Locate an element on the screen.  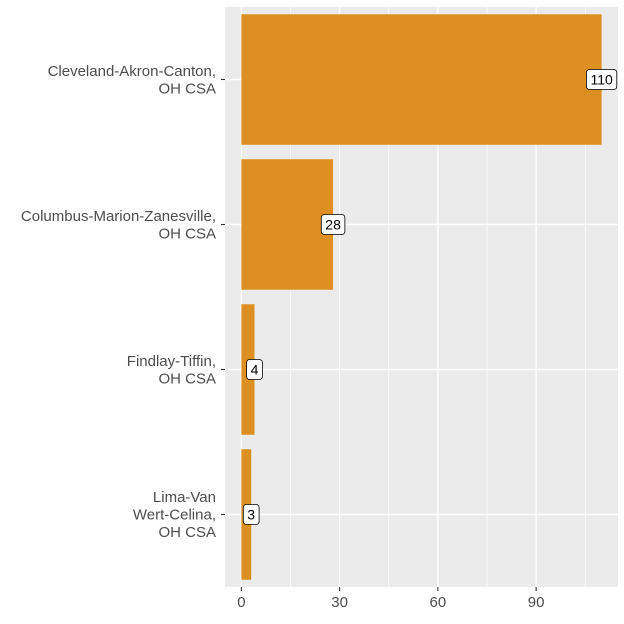
y-tick-label: Findlay-Tiffin, OH CSA is located at coordinates (171, 370).